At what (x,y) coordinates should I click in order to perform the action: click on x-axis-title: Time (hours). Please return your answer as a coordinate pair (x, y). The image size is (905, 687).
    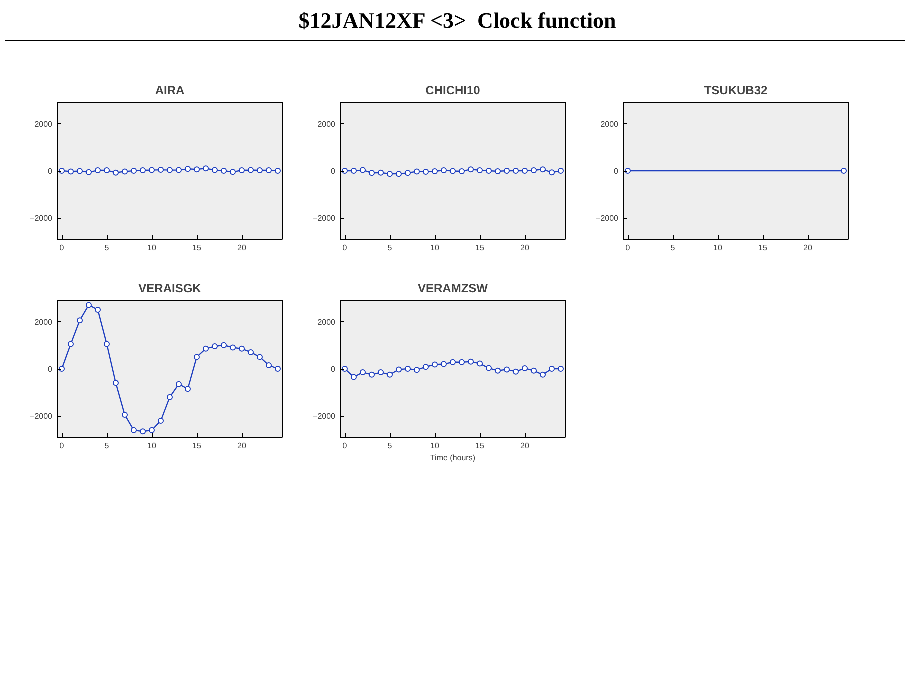
    Looking at the image, I should click on (453, 458).